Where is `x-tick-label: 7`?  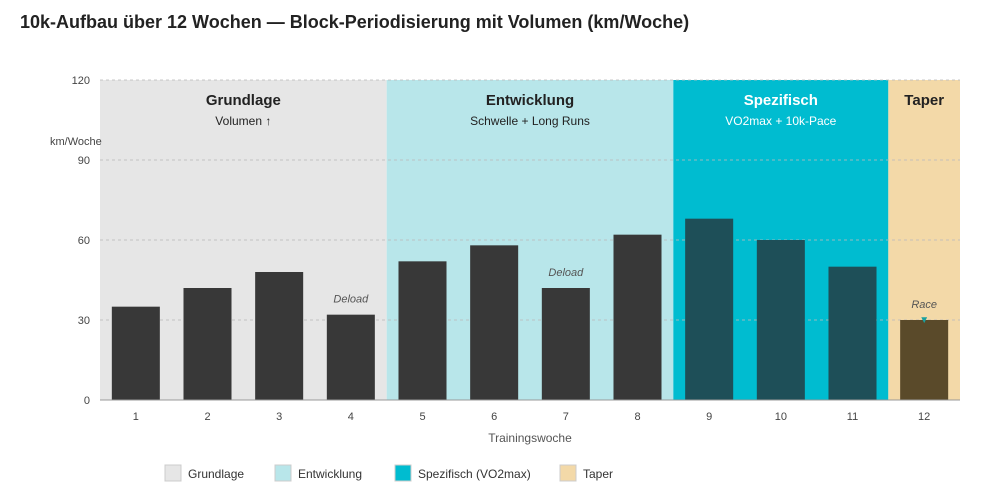
x-tick-label: 7 is located at coordinates (566, 417).